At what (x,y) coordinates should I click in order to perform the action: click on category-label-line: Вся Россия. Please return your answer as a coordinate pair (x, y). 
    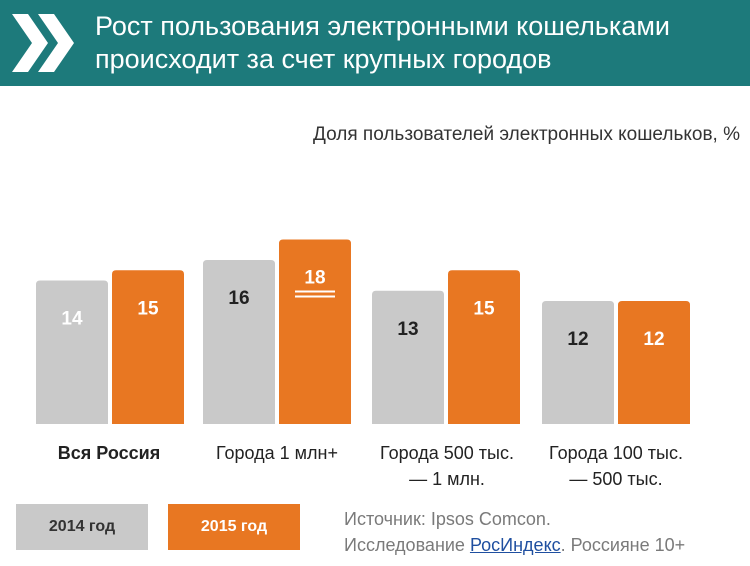
    Looking at the image, I should click on (109, 453).